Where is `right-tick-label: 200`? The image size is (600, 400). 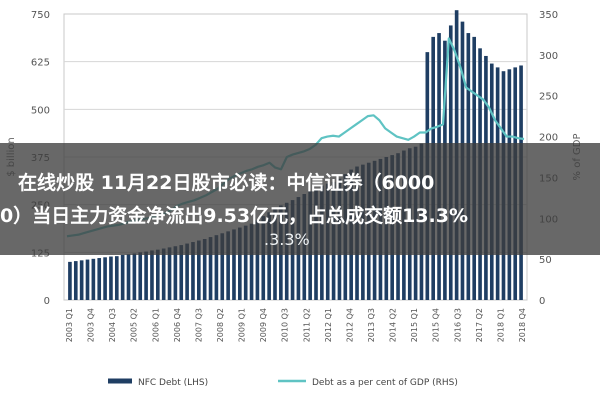 right-tick-label: 200 is located at coordinates (548, 138).